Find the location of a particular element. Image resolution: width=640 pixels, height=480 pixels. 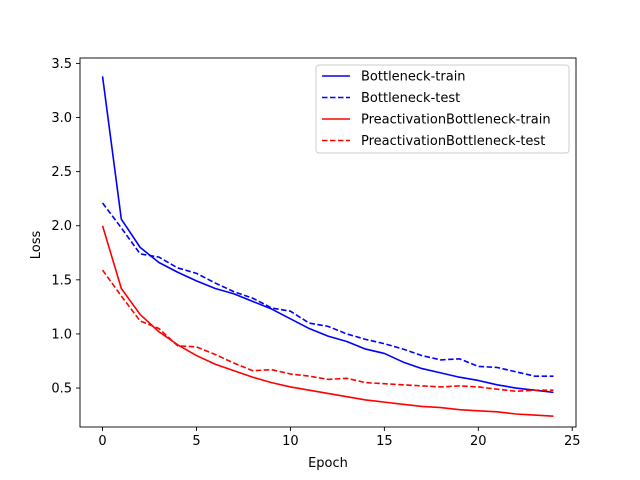

x-tick-label: 10 is located at coordinates (290, 441).